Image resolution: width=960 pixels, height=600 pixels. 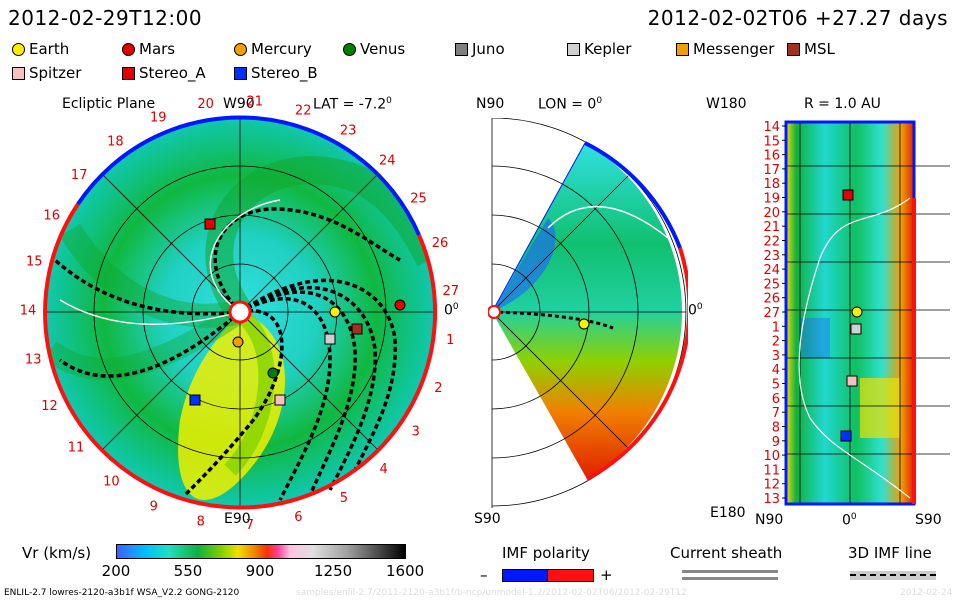 What do you see at coordinates (771, 227) in the screenshot?
I see `radial-row-label: 21` at bounding box center [771, 227].